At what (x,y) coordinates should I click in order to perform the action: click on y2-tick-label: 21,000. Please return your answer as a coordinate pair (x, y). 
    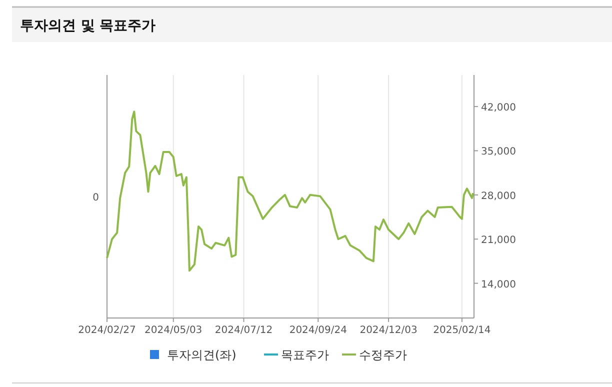
    Looking at the image, I should click on (498, 240).